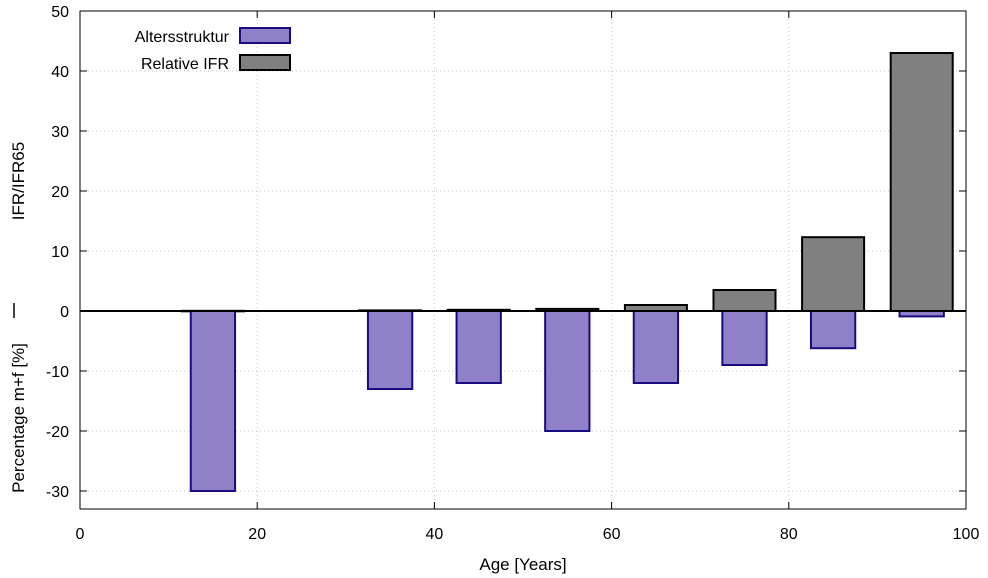 The width and height of the screenshot is (988, 578). I want to click on y-axis-label-bottom: Percentage m+f [%], so click(18, 418).